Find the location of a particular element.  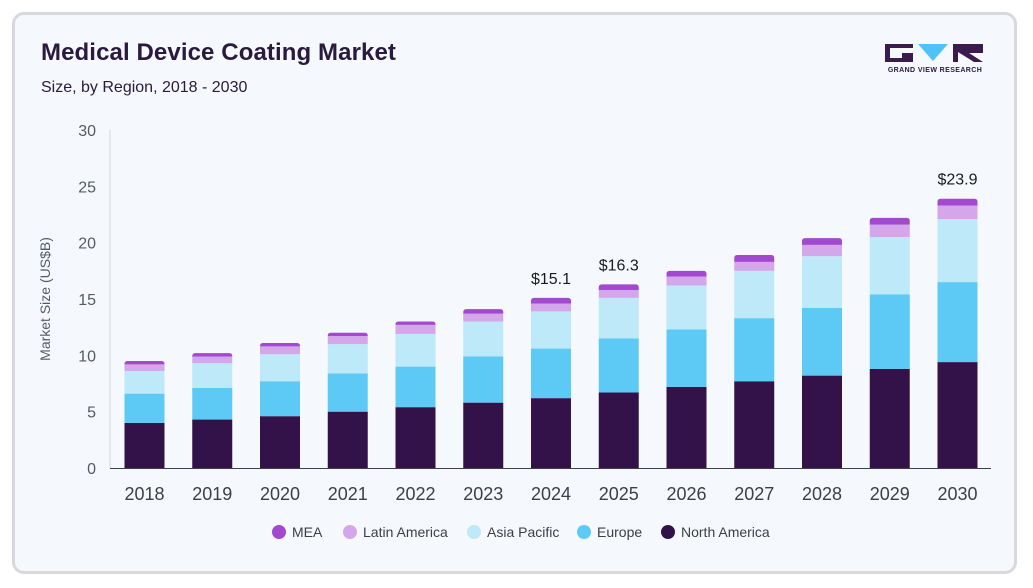

y-tick-label: 0 is located at coordinates (91, 469).